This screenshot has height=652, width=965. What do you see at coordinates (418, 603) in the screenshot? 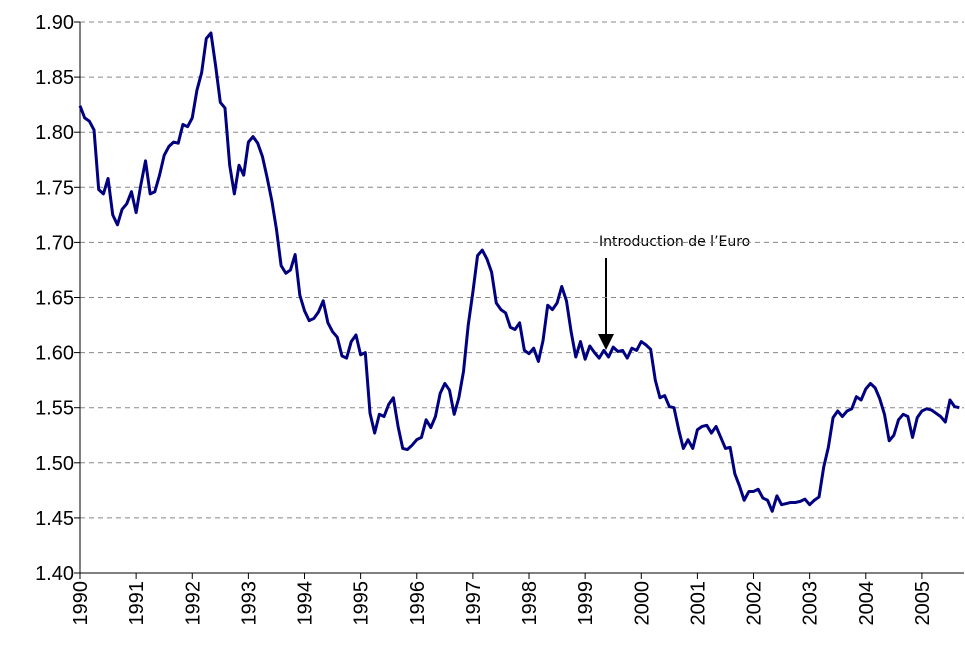
I see `x-tick-label: 1996` at bounding box center [418, 603].